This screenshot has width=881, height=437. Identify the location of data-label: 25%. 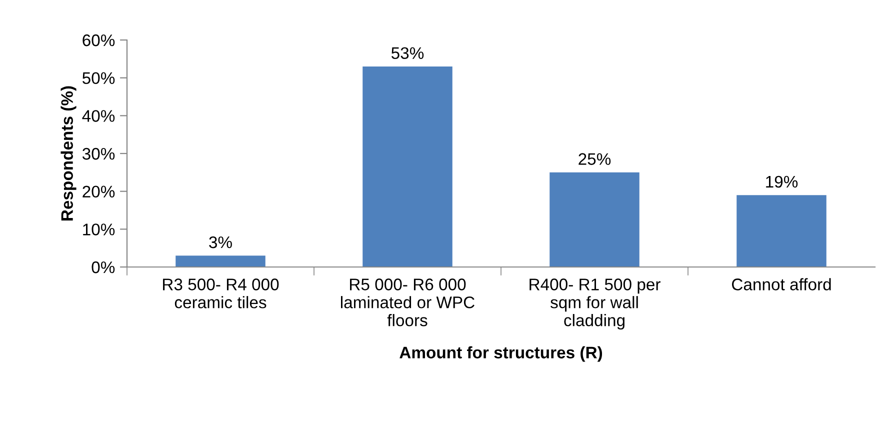
(594, 159).